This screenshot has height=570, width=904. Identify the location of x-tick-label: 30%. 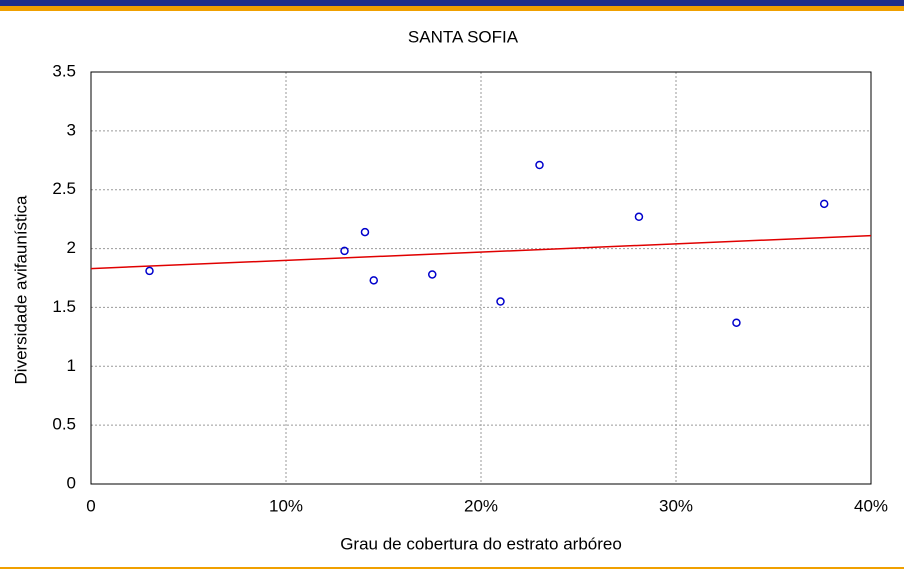
(676, 505).